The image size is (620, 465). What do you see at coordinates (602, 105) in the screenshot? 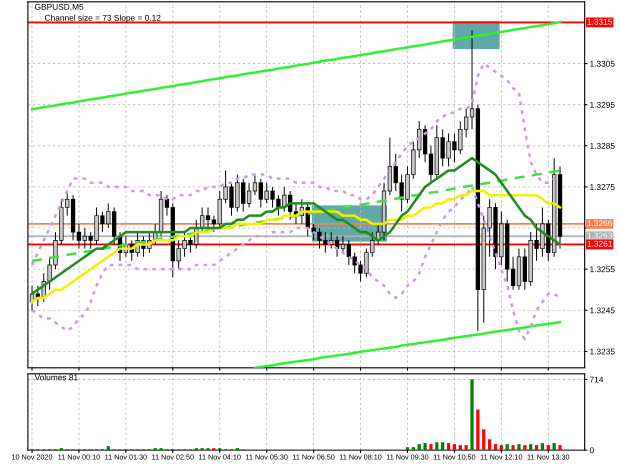
I see `y-tick-label: 1.3295` at bounding box center [602, 105].